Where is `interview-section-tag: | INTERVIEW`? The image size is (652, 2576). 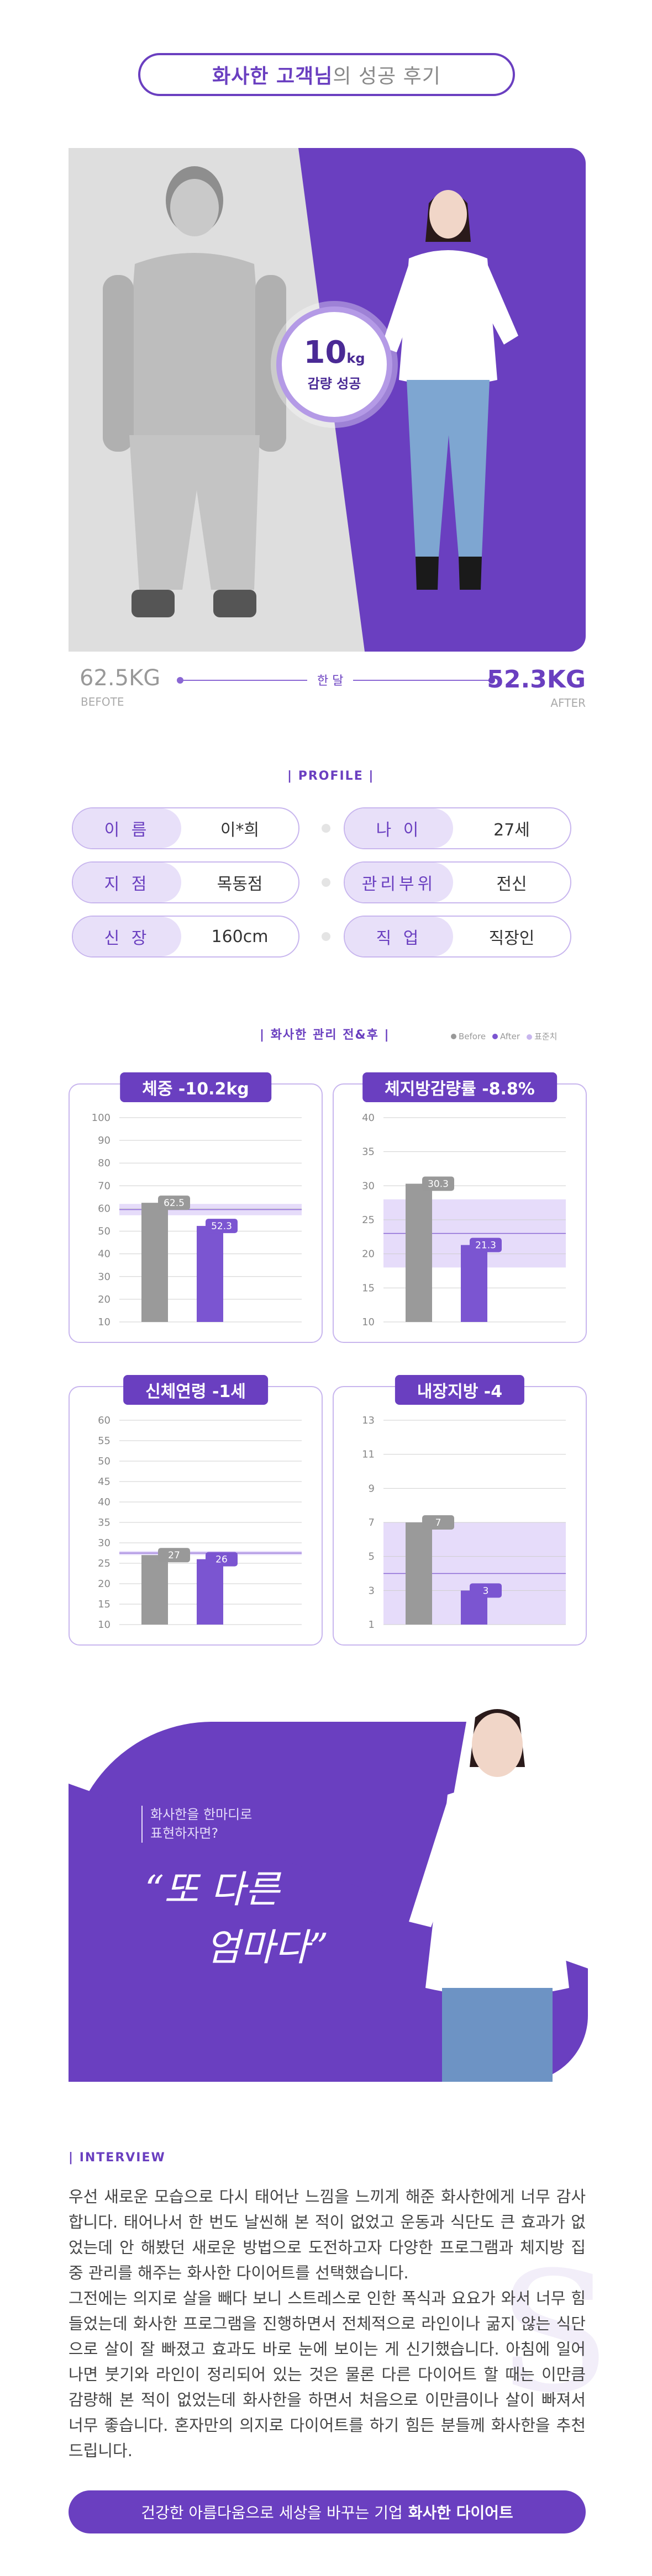 interview-section-tag: | INTERVIEW is located at coordinates (117, 2158).